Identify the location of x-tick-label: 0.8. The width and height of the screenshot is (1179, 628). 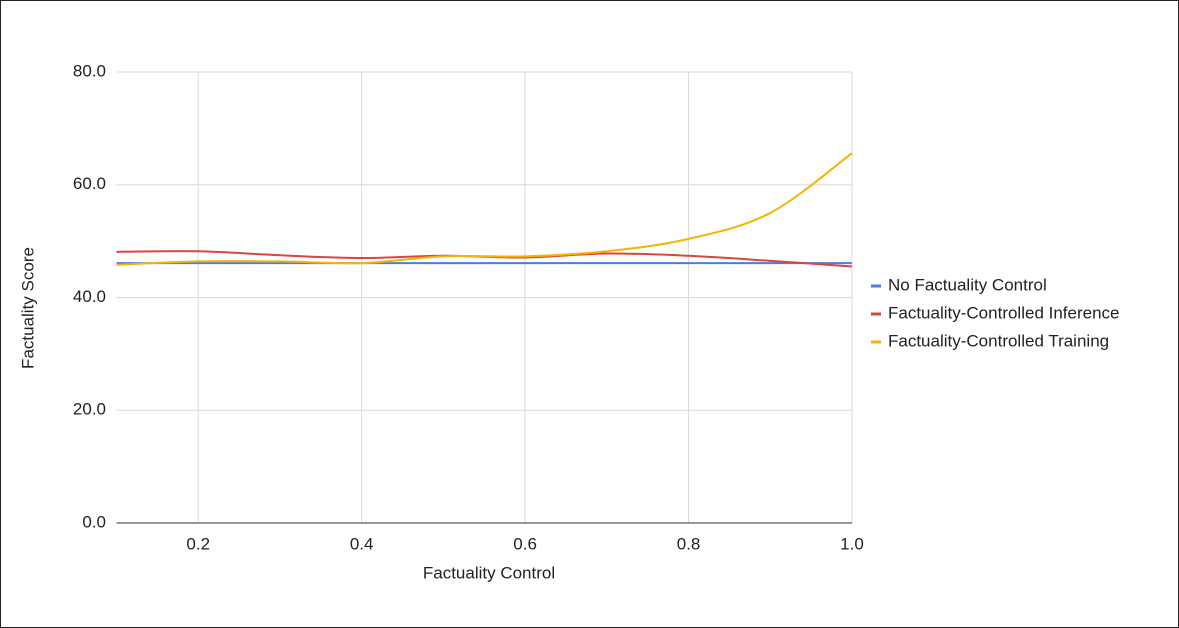
(689, 543).